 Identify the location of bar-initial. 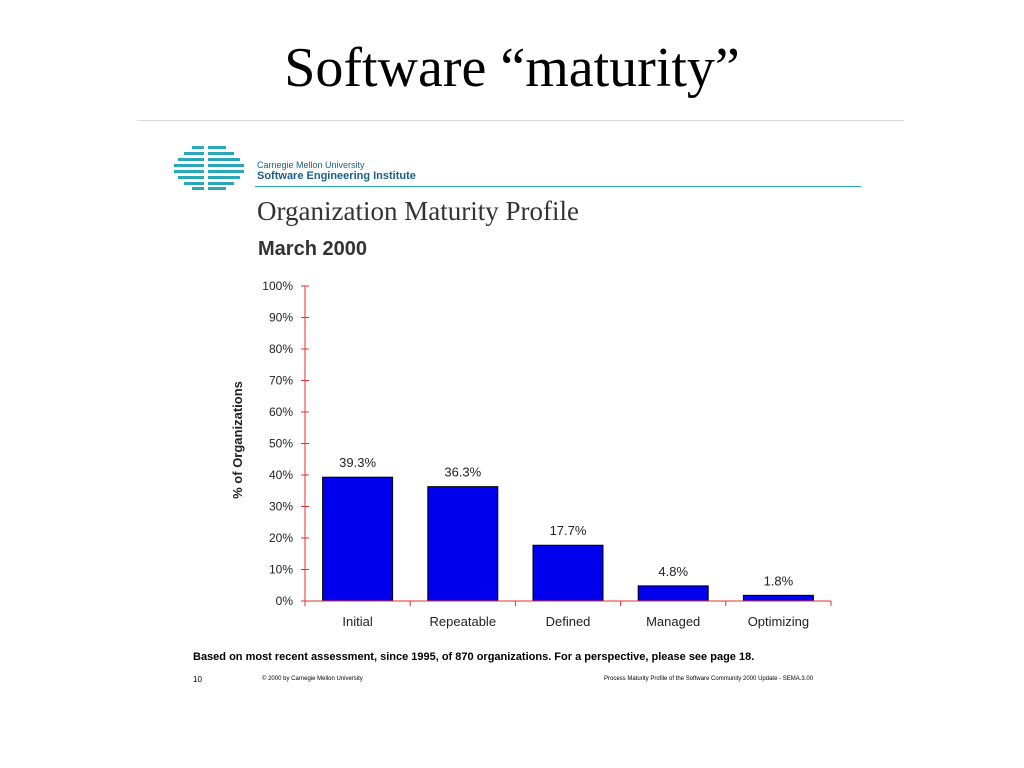
(358, 539).